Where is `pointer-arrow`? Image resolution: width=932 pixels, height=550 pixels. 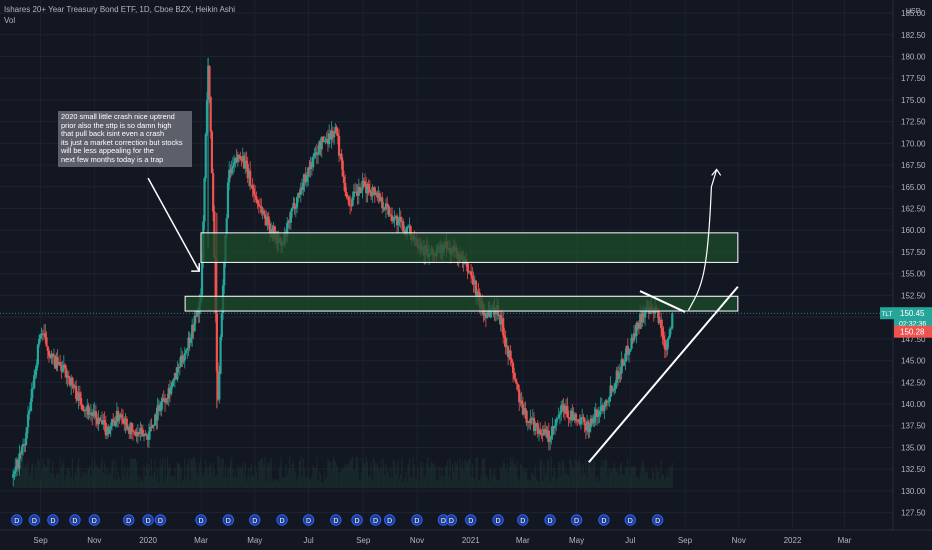
pointer-arrow is located at coordinates (173, 224).